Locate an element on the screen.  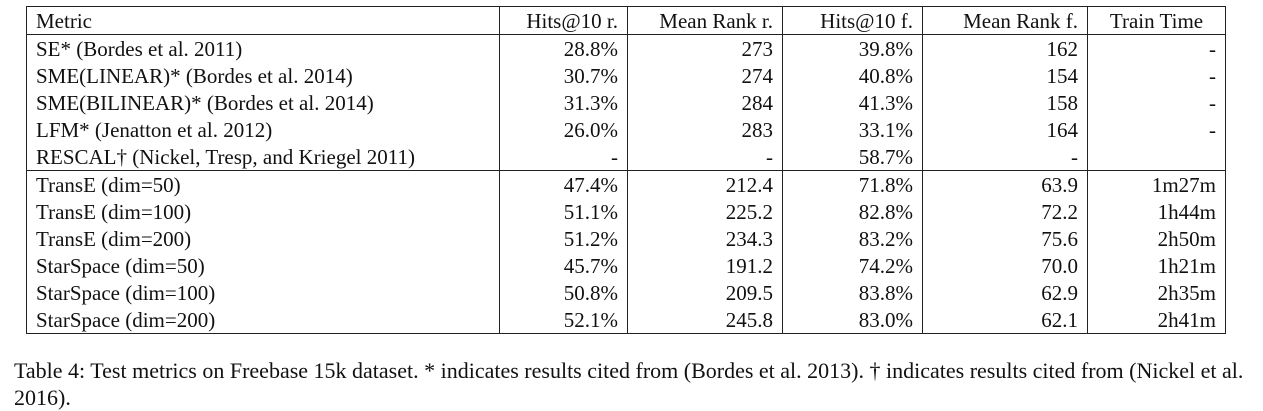
header-mean-rank-raw: Mean Rank r. is located at coordinates (705, 20).